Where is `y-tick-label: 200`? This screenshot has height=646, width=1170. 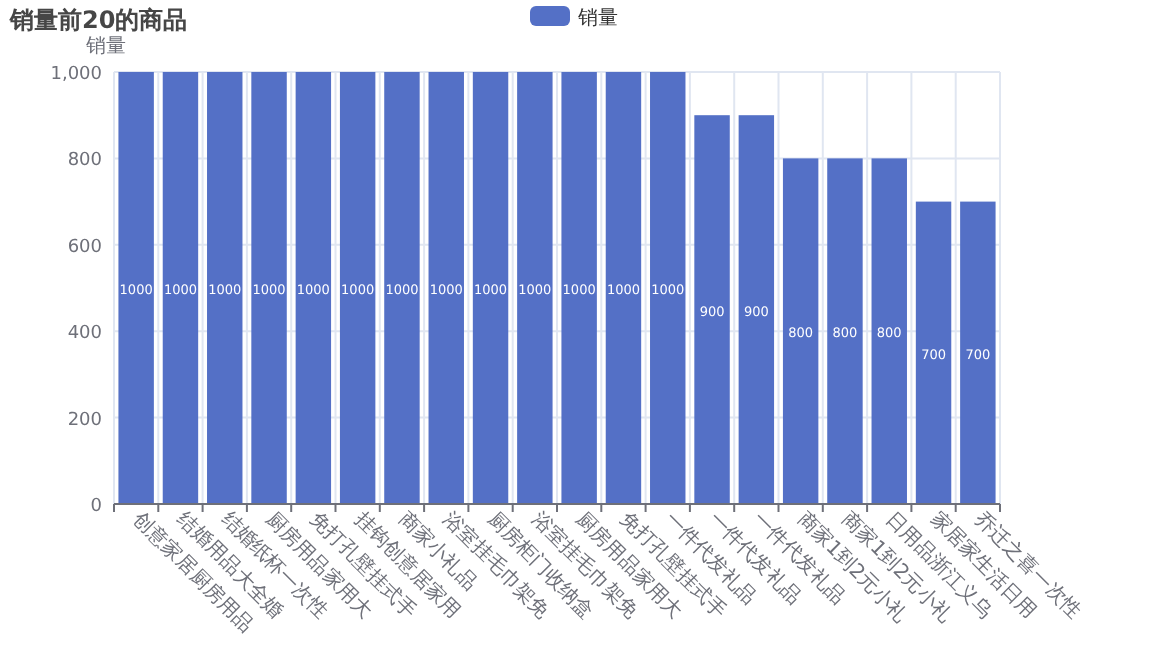
y-tick-label: 200 is located at coordinates (85, 420).